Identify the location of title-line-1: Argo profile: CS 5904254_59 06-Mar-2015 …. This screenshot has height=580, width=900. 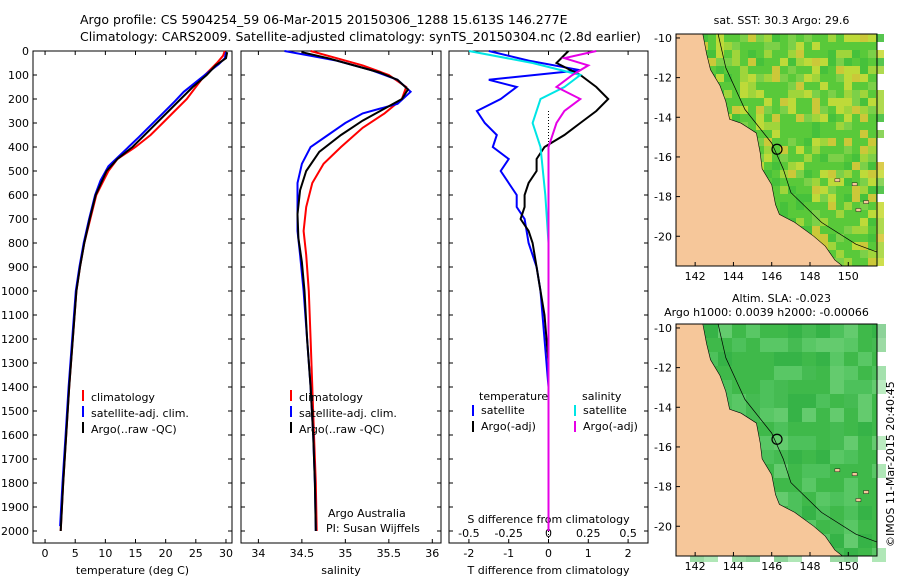
(324, 19).